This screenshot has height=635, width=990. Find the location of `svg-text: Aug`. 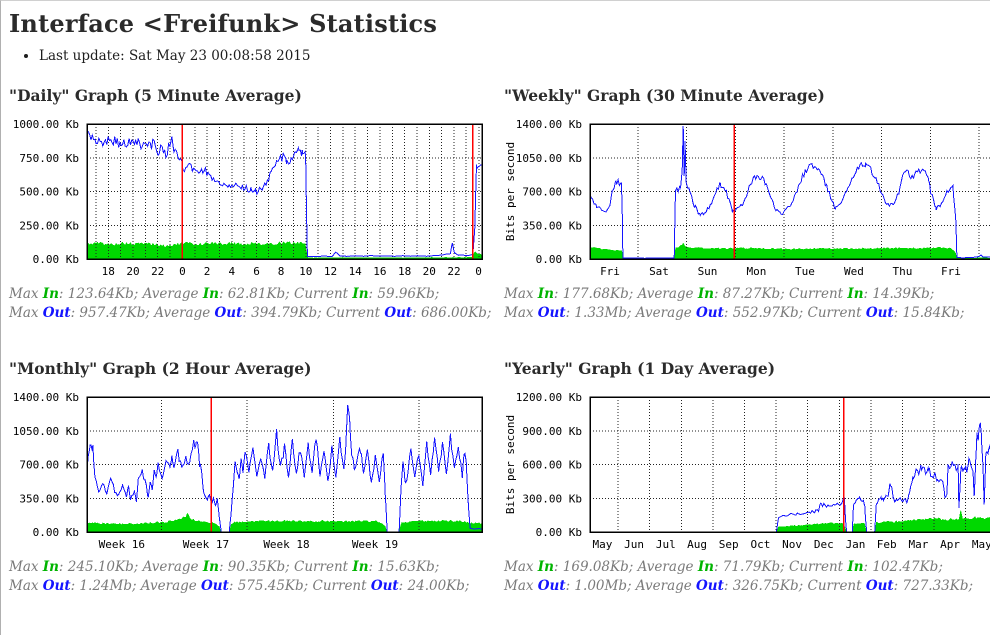

svg-text: Aug is located at coordinates (697, 544).